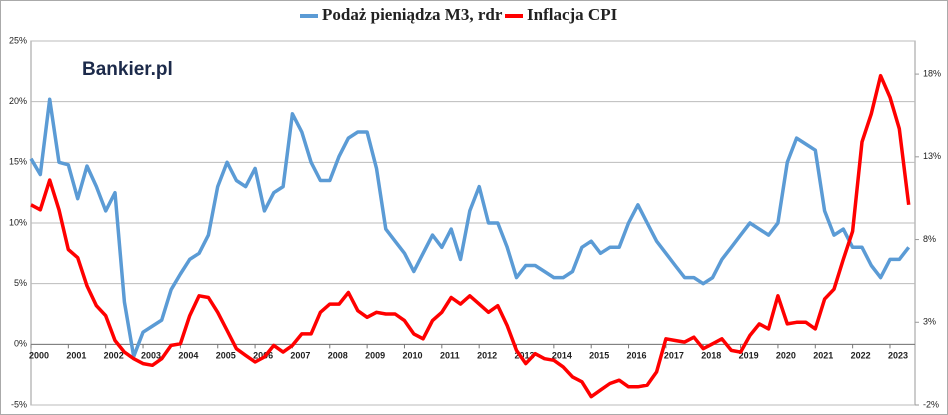  What do you see at coordinates (20, 344) in the screenshot?
I see `y-tick-label: 0%` at bounding box center [20, 344].